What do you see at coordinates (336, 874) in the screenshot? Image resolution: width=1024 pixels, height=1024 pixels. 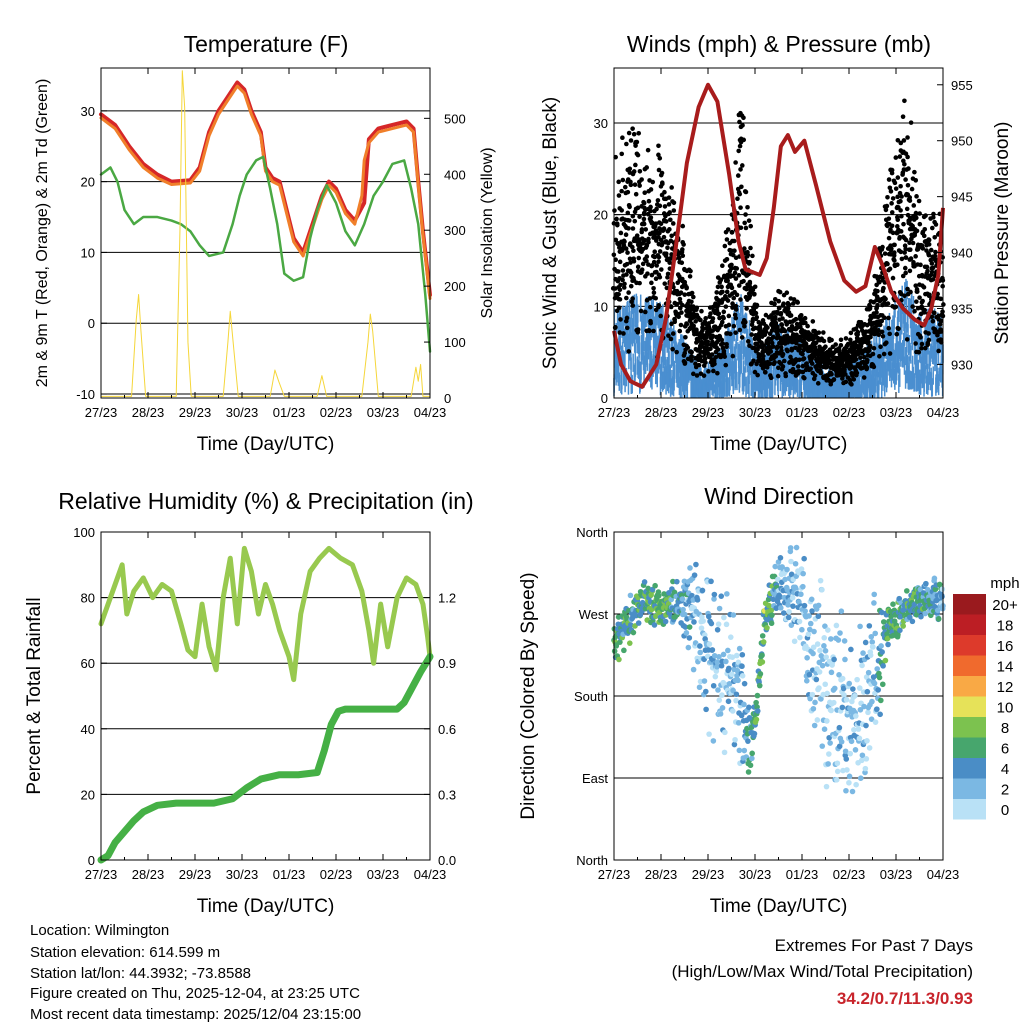 I see `x-tick-label: 02/23` at bounding box center [336, 874].